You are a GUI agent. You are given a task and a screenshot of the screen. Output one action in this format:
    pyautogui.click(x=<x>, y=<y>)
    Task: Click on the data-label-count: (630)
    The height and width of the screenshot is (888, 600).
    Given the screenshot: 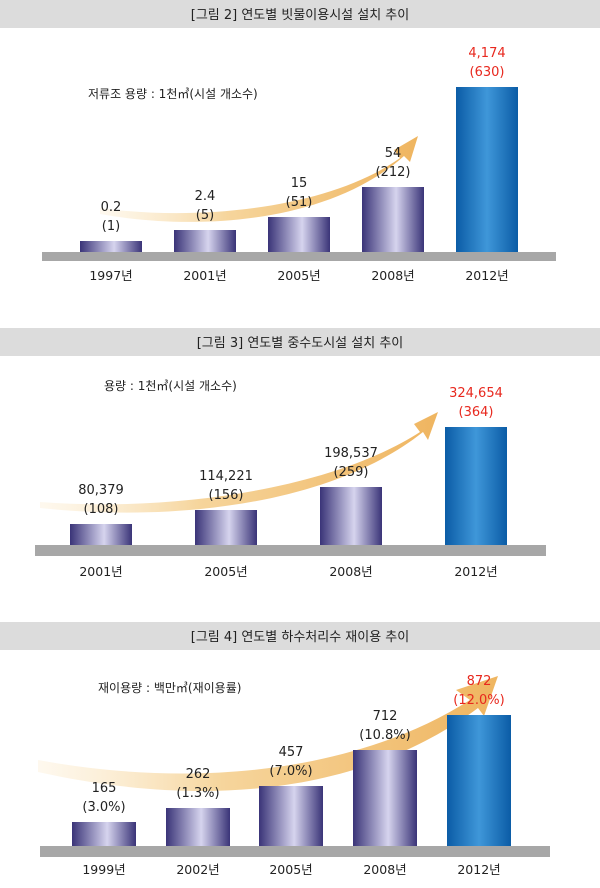 What is the action you would take?
    pyautogui.click(x=487, y=72)
    